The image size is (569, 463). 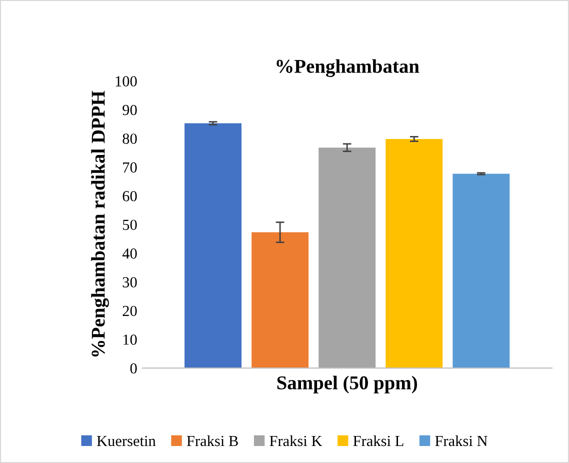 I want to click on y-tick-label: 0, so click(x=133, y=368).